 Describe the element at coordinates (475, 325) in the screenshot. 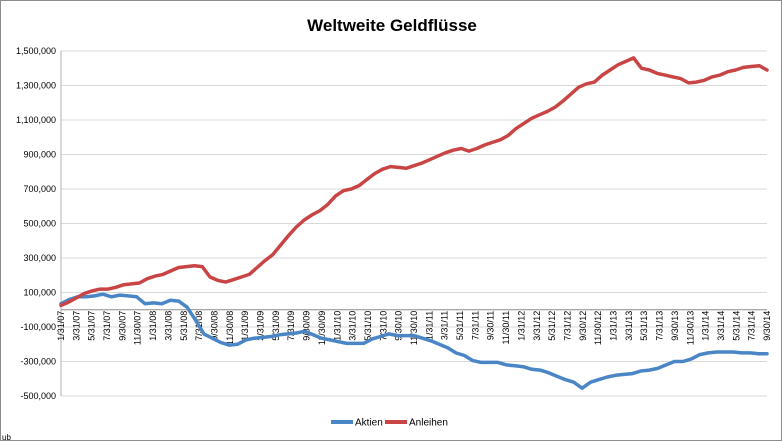

I see `x-tick-label: 7/31/11` at that location.